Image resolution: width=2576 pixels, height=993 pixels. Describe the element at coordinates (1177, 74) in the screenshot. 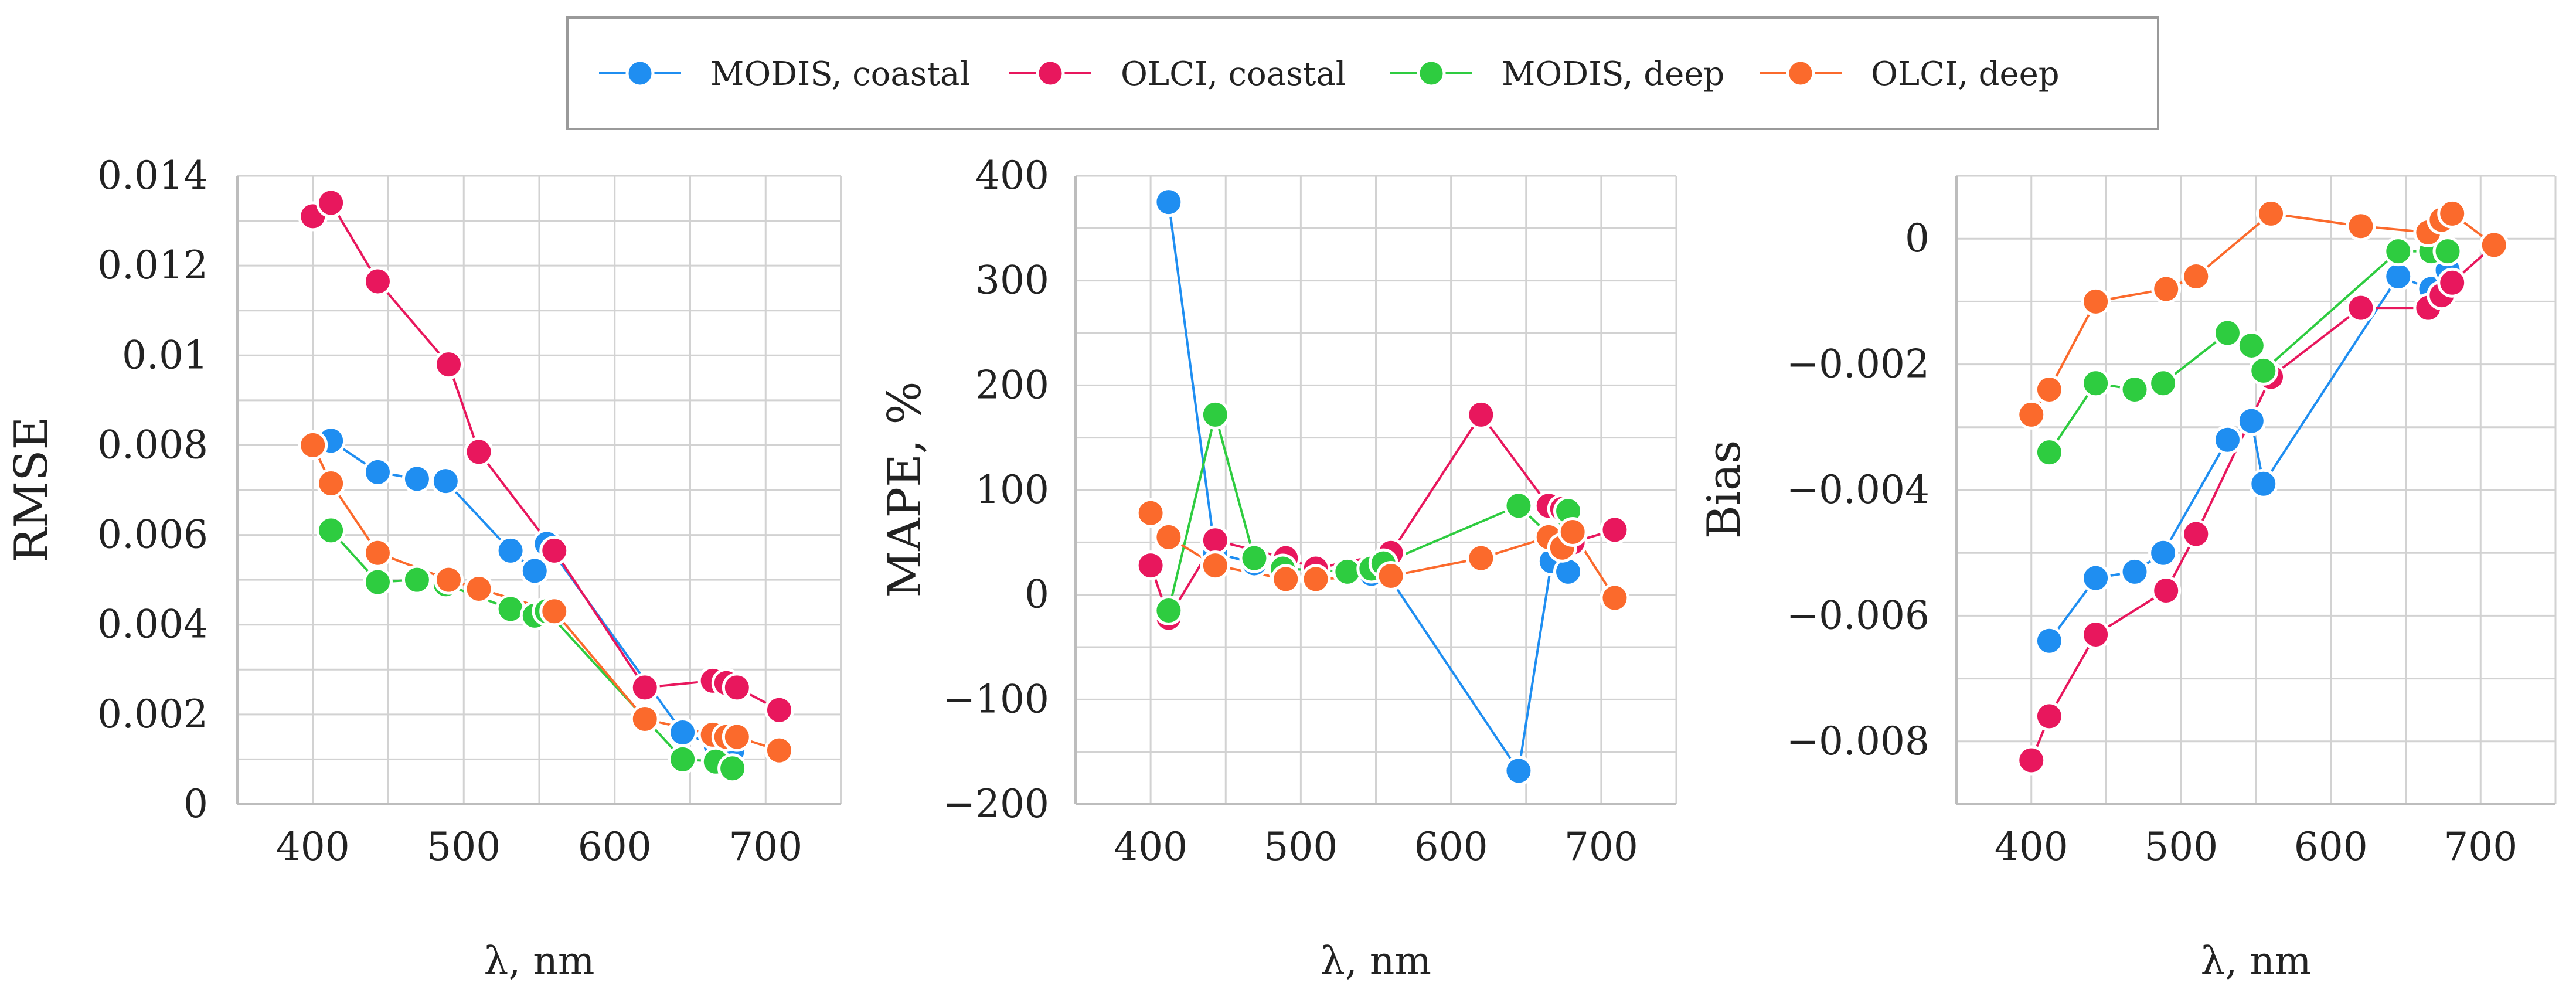

I see `legend-item-olci-coastal: OLCI, coastal` at that location.